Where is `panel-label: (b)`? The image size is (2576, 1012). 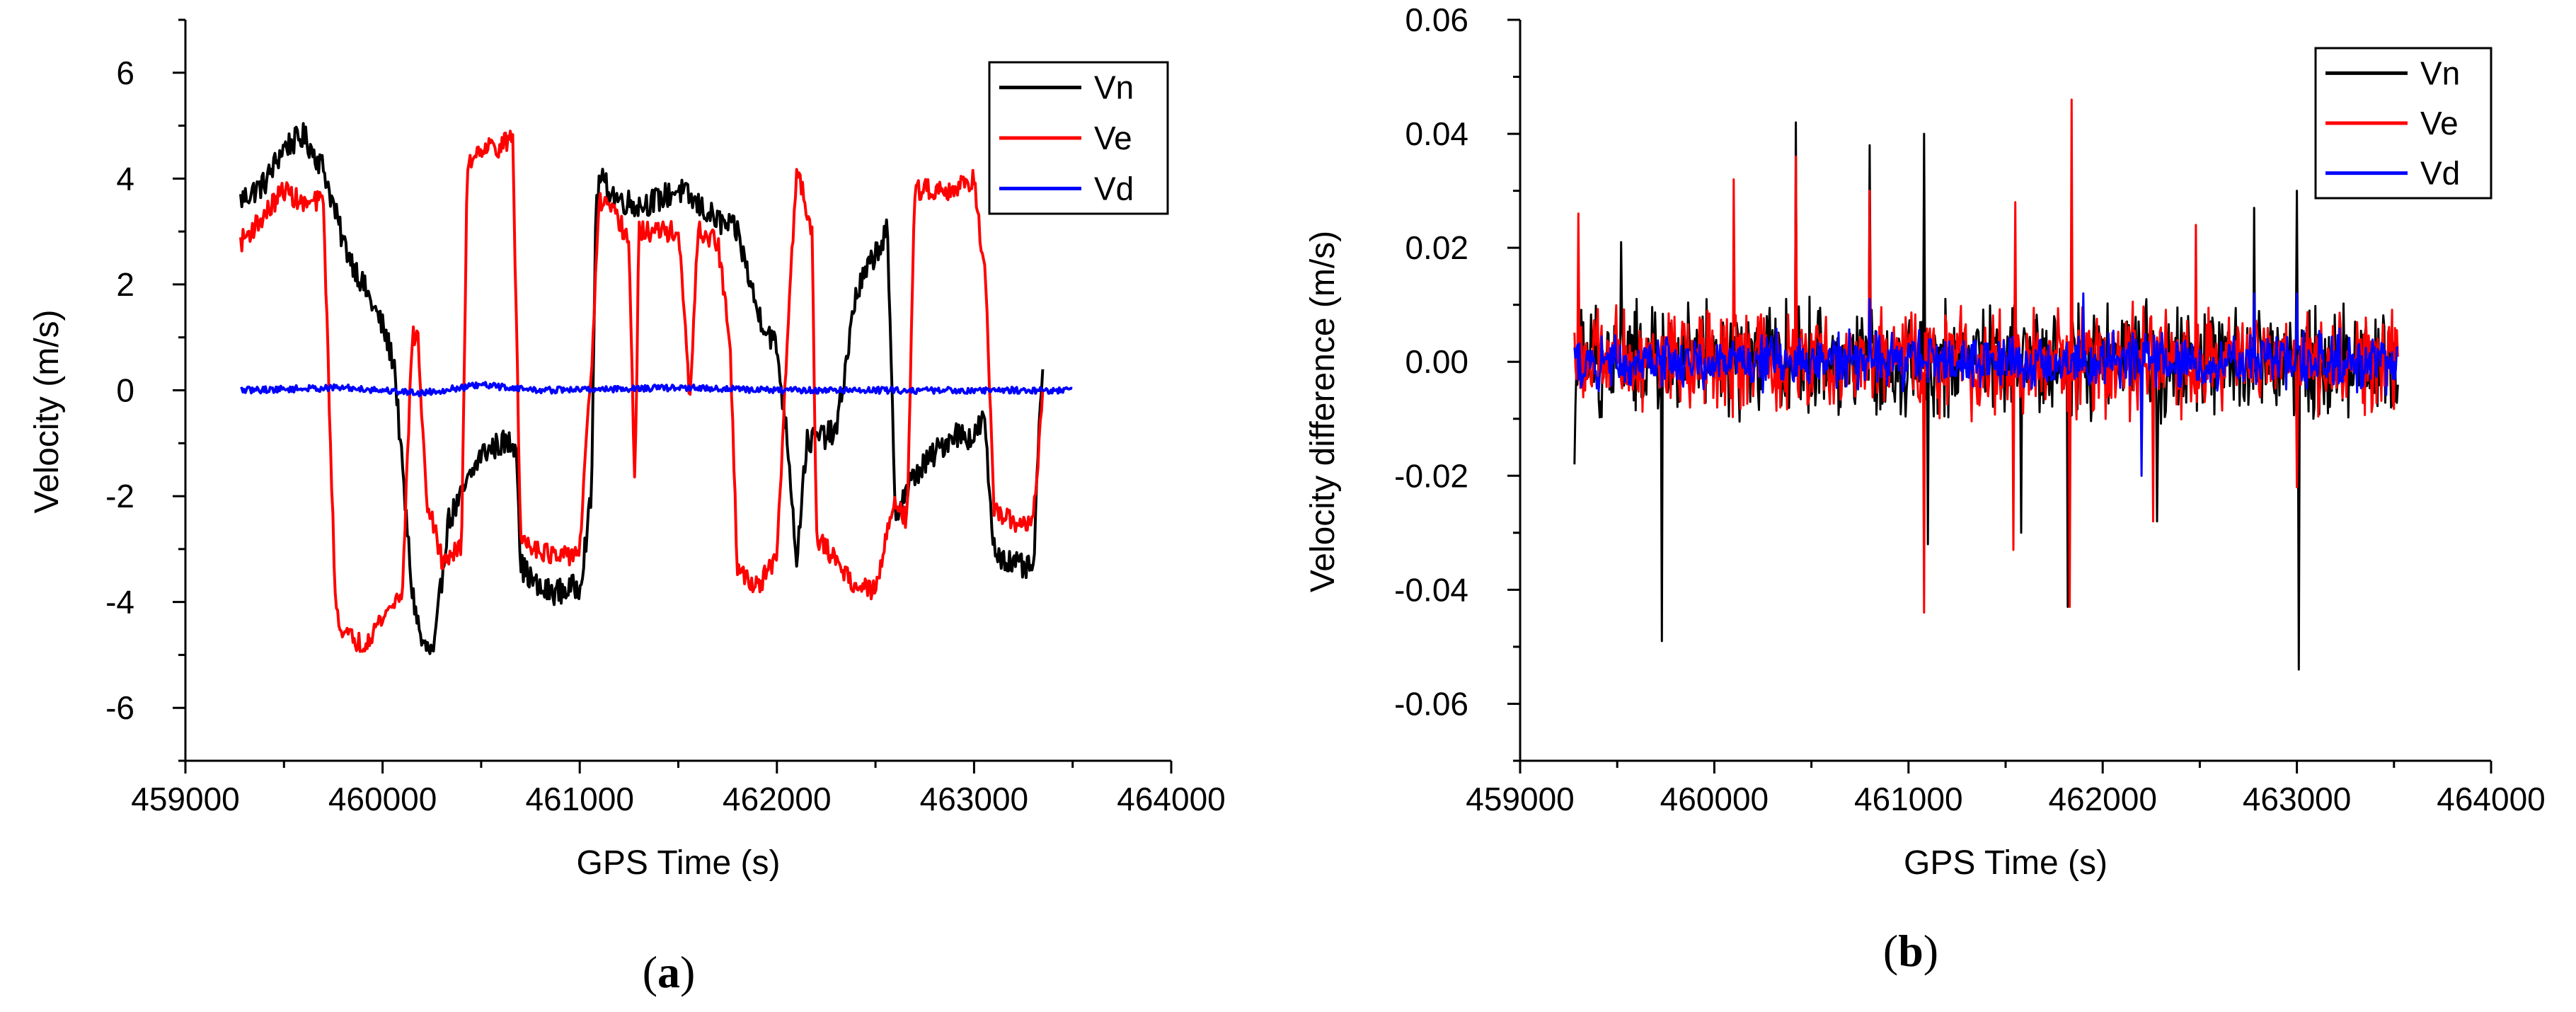
panel-label: (b) is located at coordinates (1911, 951).